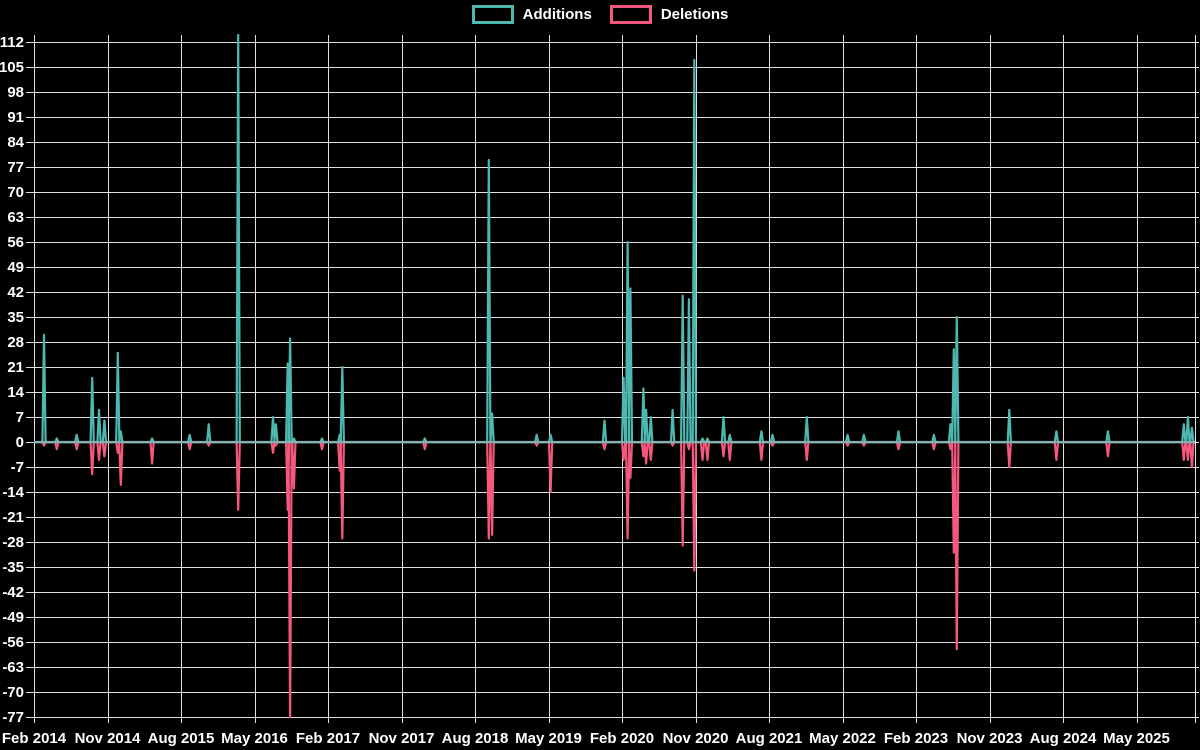 The height and width of the screenshot is (750, 1200). What do you see at coordinates (1136, 738) in the screenshot?
I see `x-tick-label: May 2025` at bounding box center [1136, 738].